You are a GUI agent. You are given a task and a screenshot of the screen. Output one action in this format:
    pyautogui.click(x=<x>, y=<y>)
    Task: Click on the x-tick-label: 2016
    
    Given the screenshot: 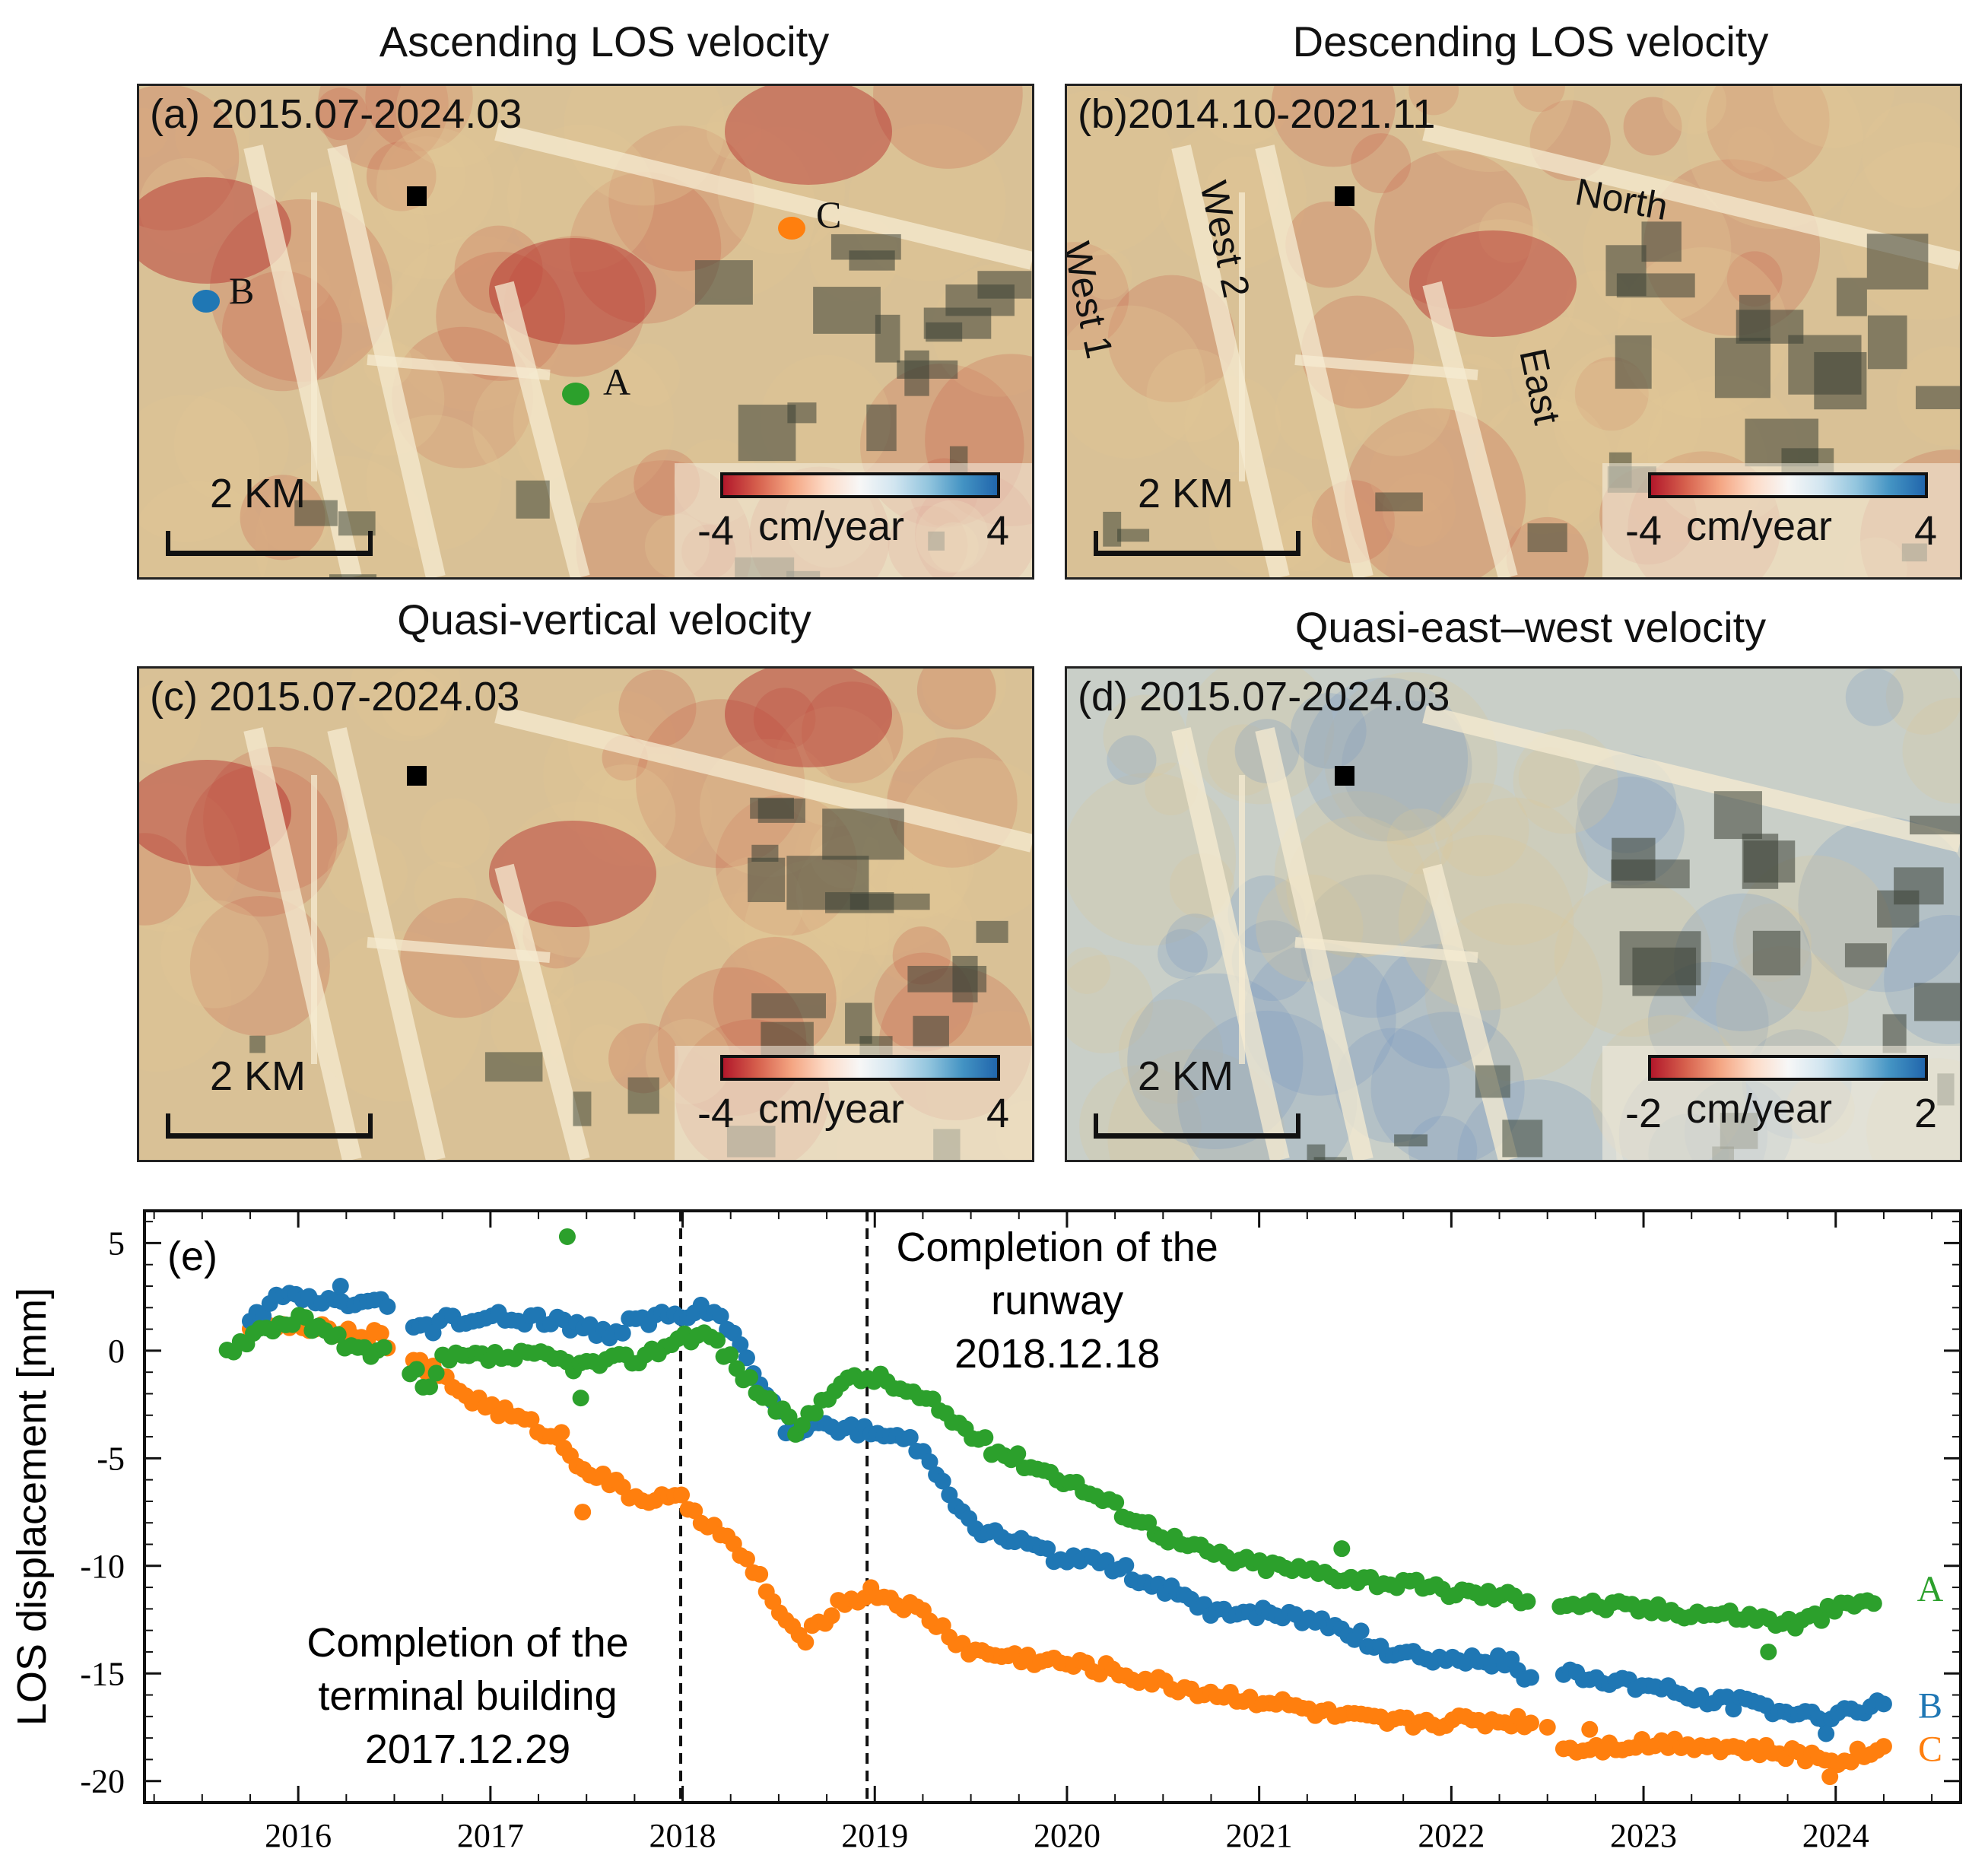 What is the action you would take?
    pyautogui.click(x=298, y=1835)
    